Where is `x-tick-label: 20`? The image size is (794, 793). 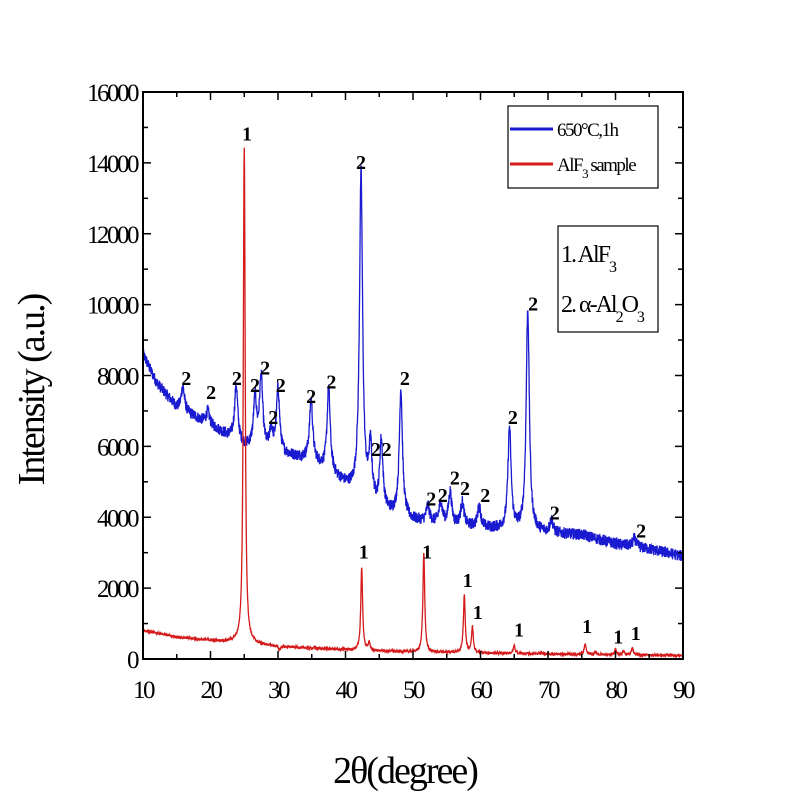
x-tick-label: 20 is located at coordinates (212, 690).